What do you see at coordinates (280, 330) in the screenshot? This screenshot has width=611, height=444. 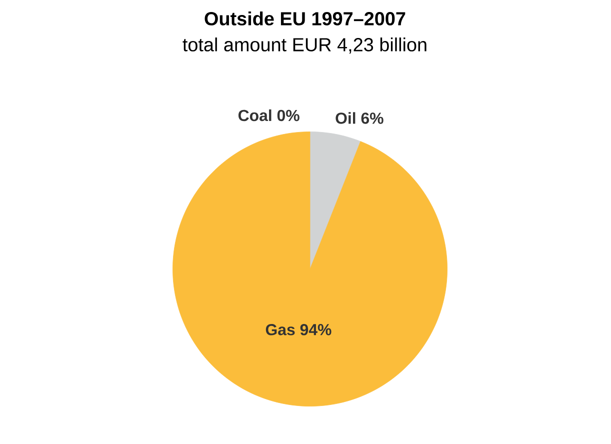 I see `slice-label: Gas` at bounding box center [280, 330].